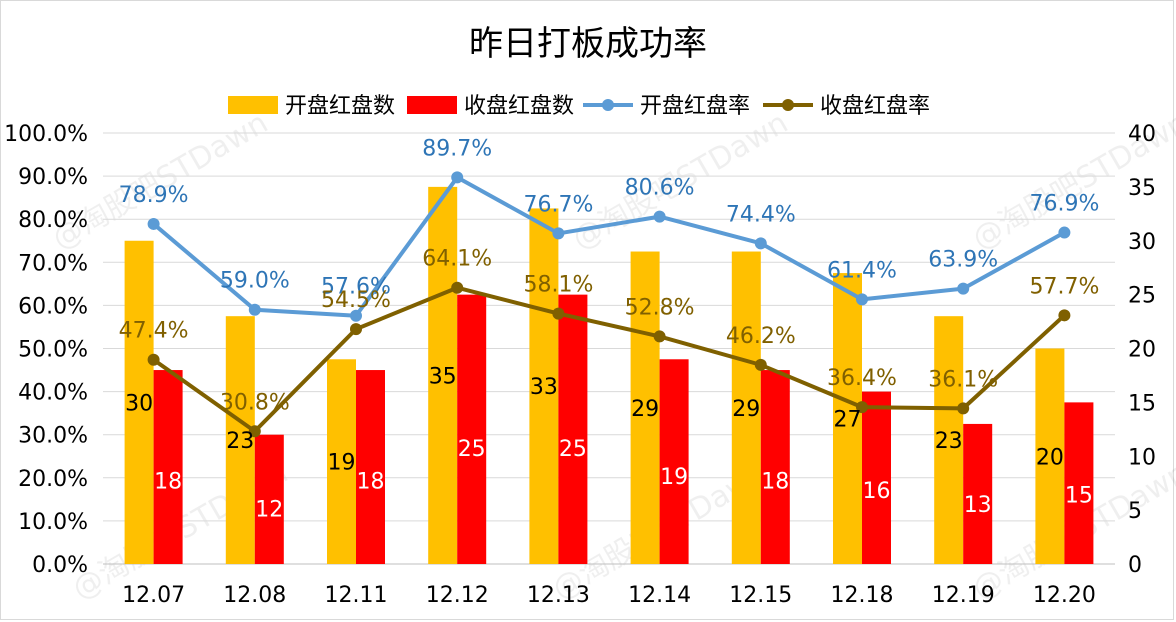 The height and width of the screenshot is (622, 1176). I want to click on rate-data-label: 52.8%, so click(660, 307).